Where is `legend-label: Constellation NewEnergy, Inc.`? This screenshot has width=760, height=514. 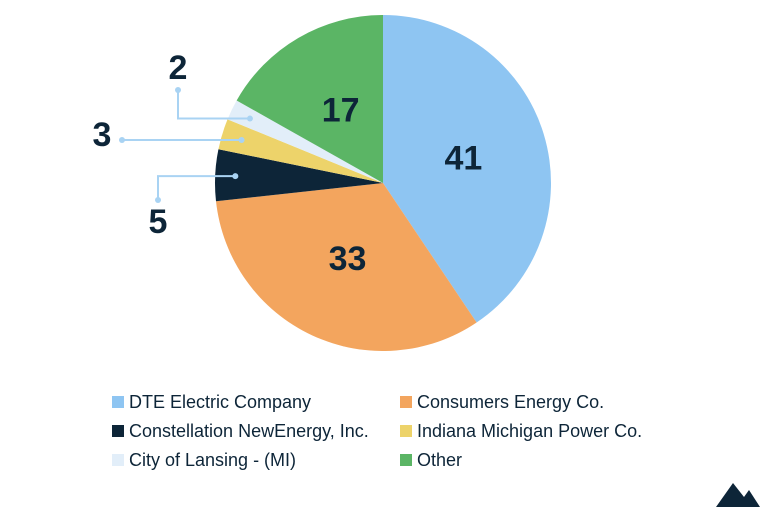 legend-label: Constellation NewEnergy, Inc. is located at coordinates (249, 431).